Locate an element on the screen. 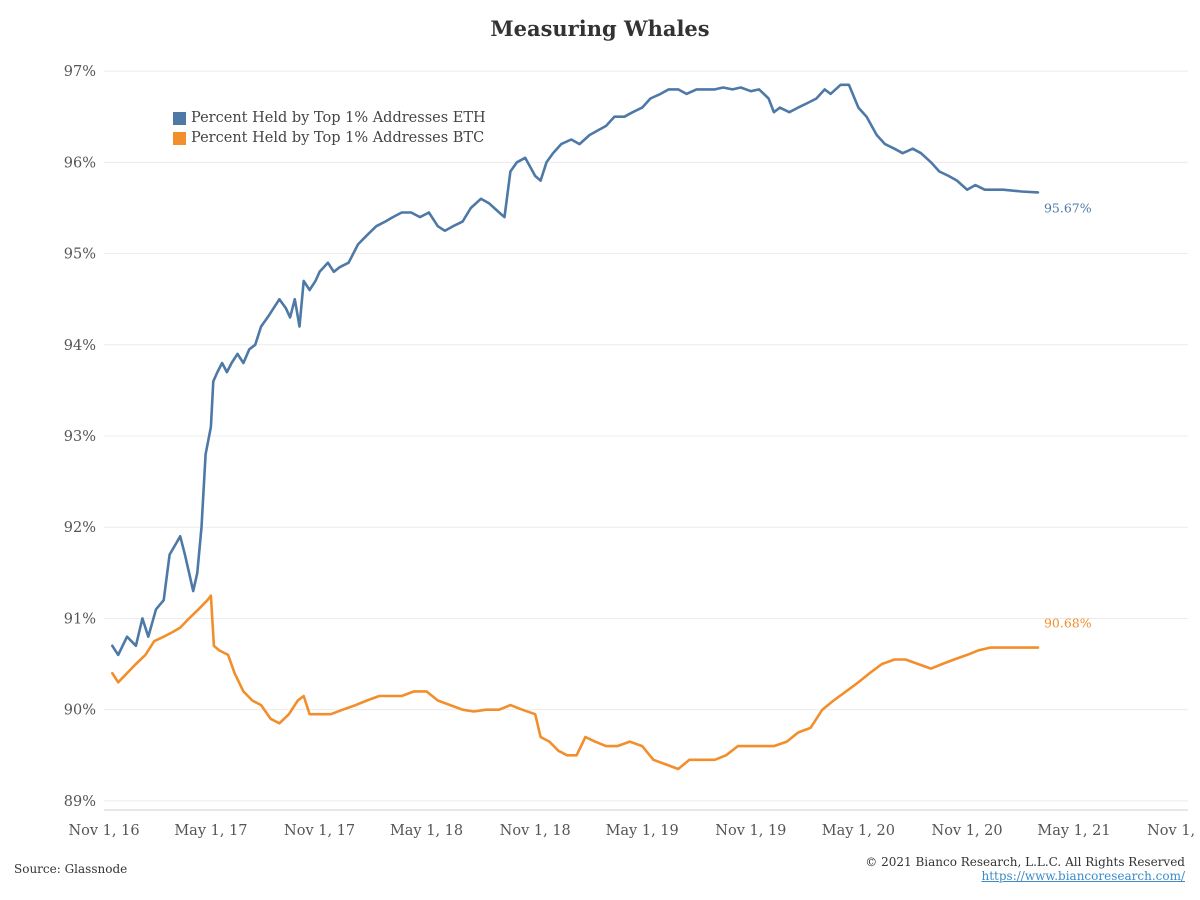 The width and height of the screenshot is (1200, 900). x-tick-label: Nov 1, 20 is located at coordinates (967, 831).